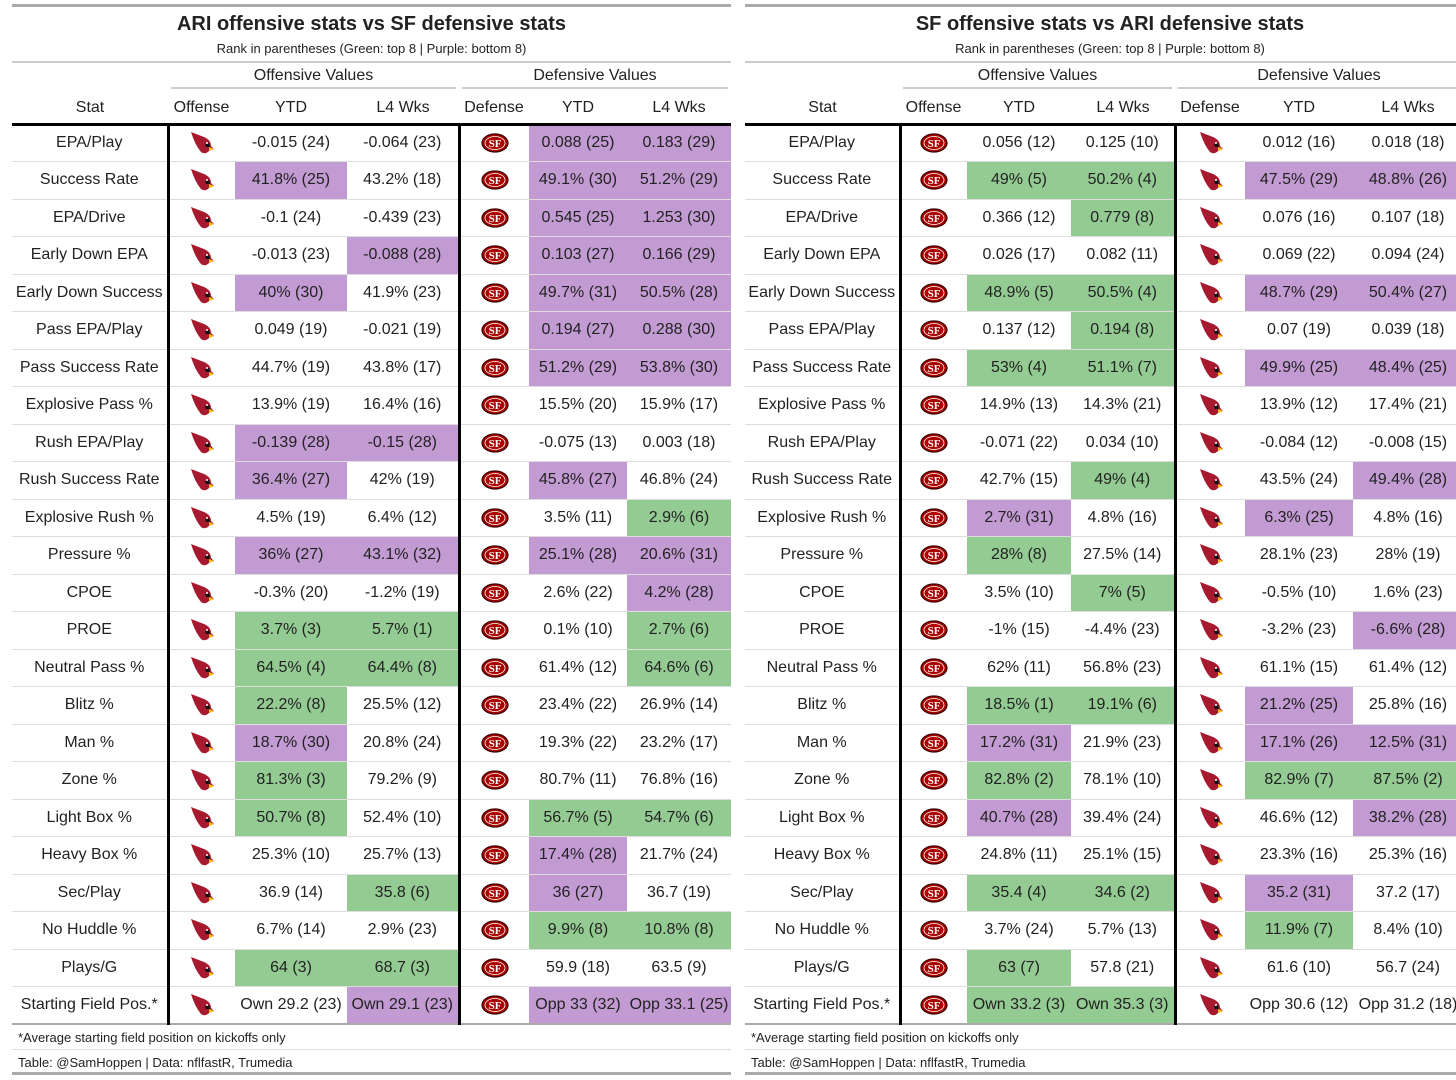  I want to click on col-def-ytd: YTD, so click(1299, 109).